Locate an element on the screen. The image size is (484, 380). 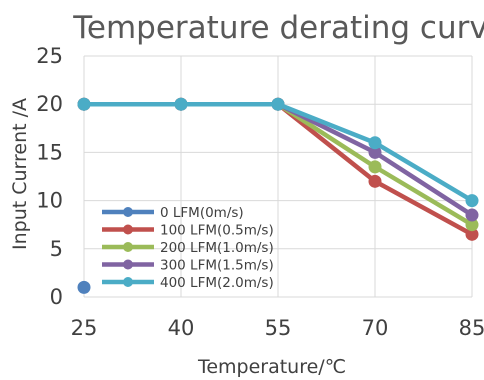
chart-title: Temperature derating curve is located at coordinates (278, 28).